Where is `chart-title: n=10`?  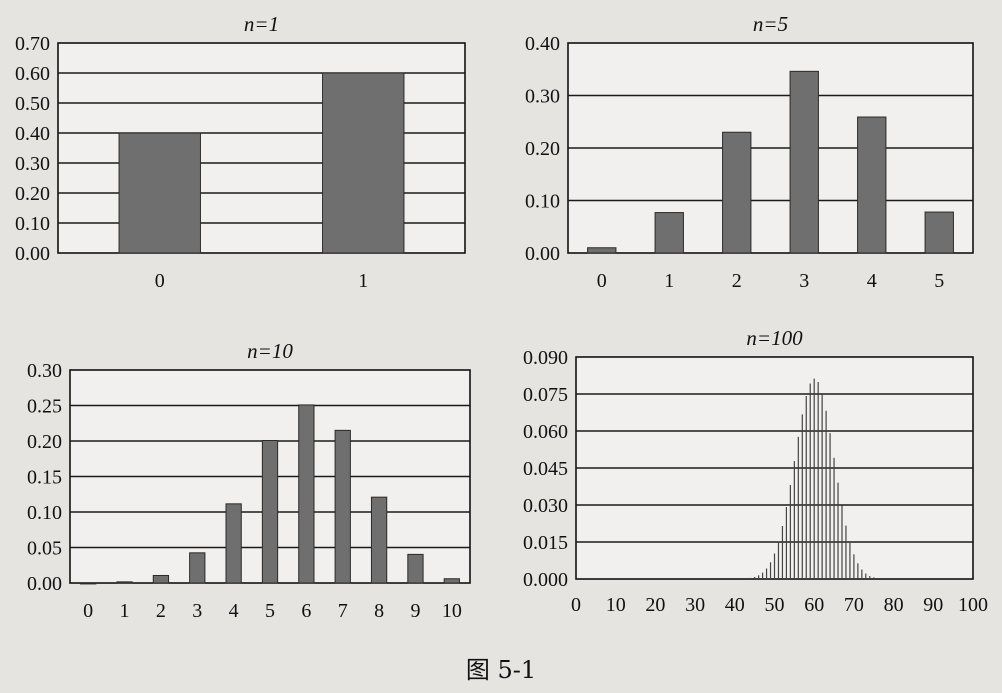
chart-title: n=10 is located at coordinates (270, 351).